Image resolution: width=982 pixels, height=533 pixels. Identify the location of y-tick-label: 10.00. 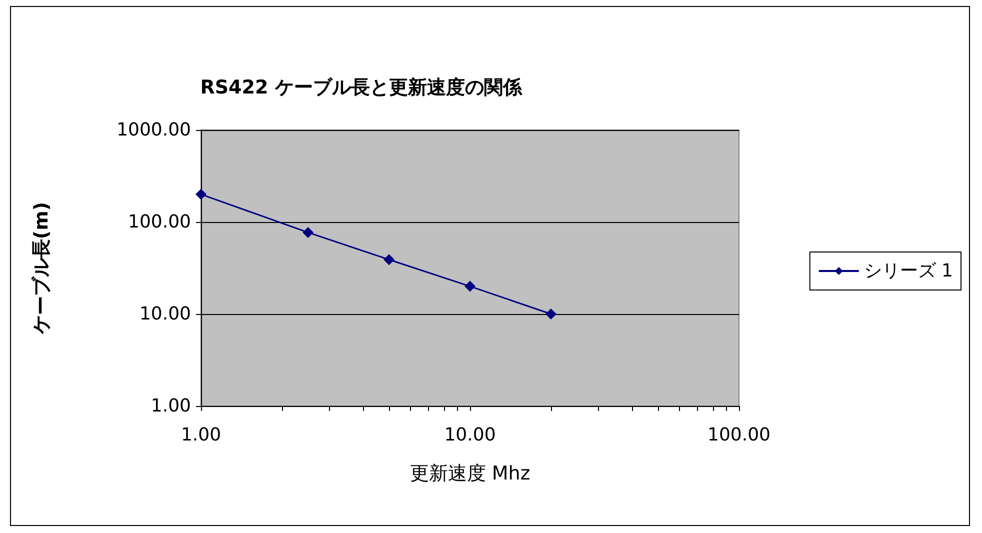
(165, 314).